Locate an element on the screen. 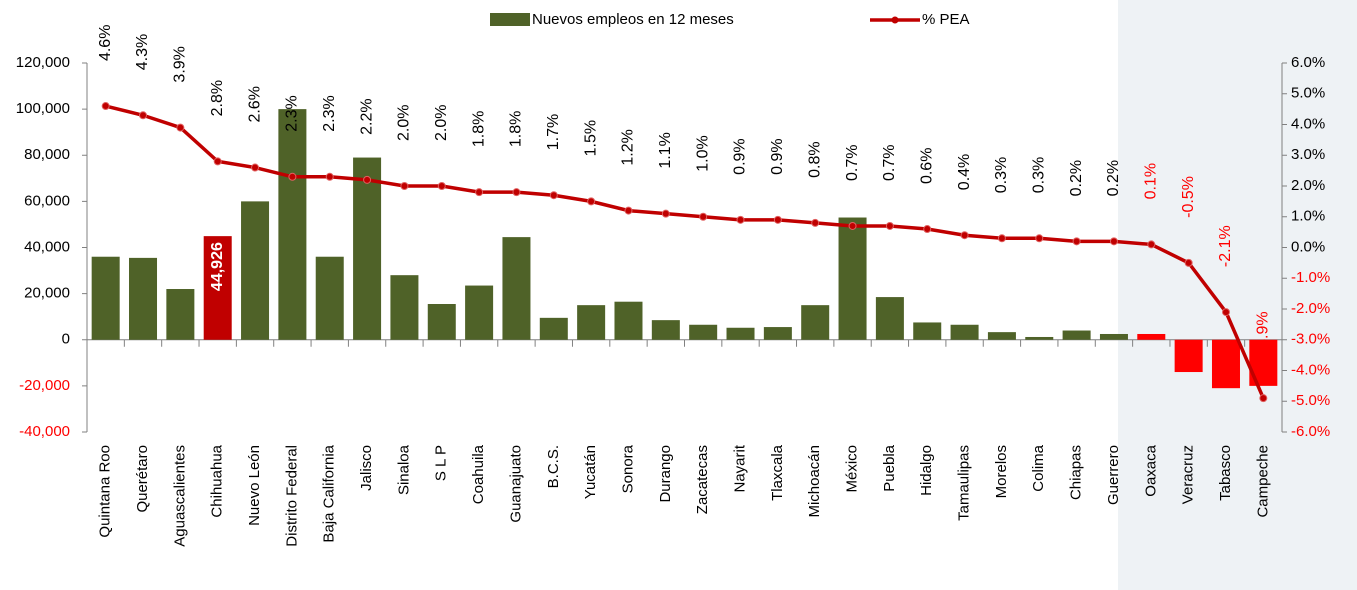  x-tick-label: Sinaloa is located at coordinates (403, 469).